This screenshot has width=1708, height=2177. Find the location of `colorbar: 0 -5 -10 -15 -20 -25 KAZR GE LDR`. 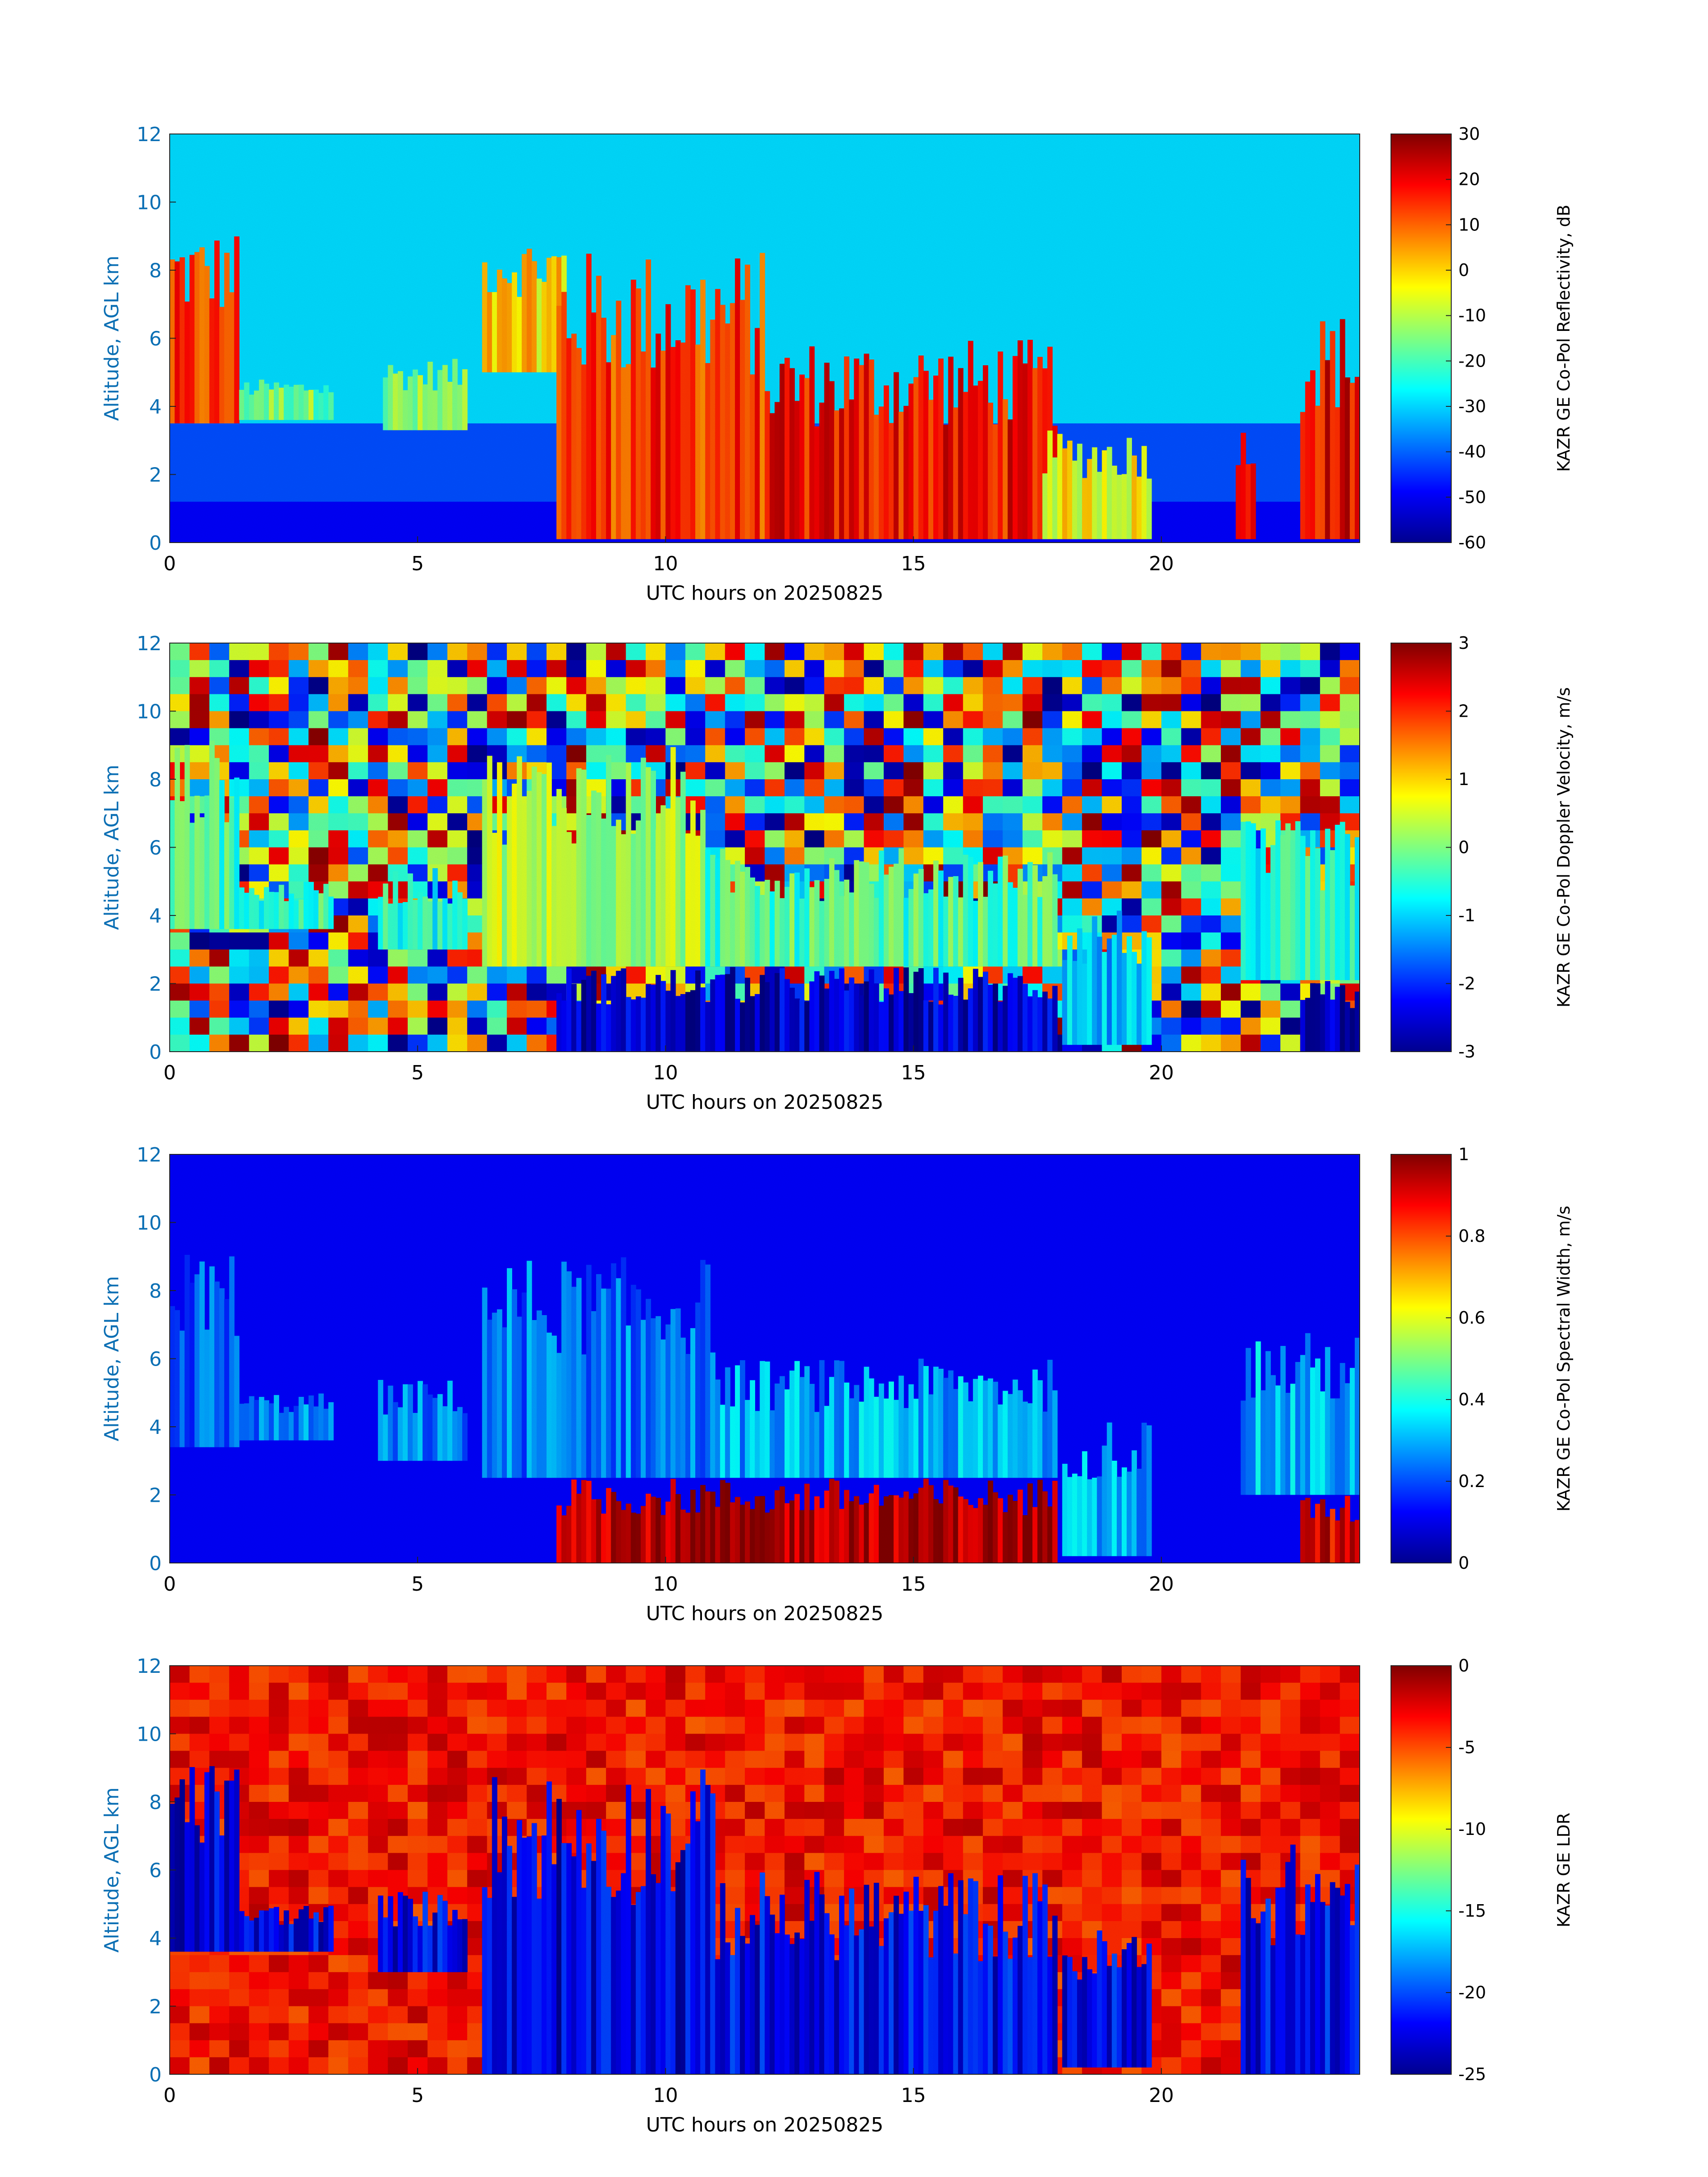

colorbar: 0 -5 -10 -15 -20 -25 KAZR GE LDR is located at coordinates (1482, 1870).